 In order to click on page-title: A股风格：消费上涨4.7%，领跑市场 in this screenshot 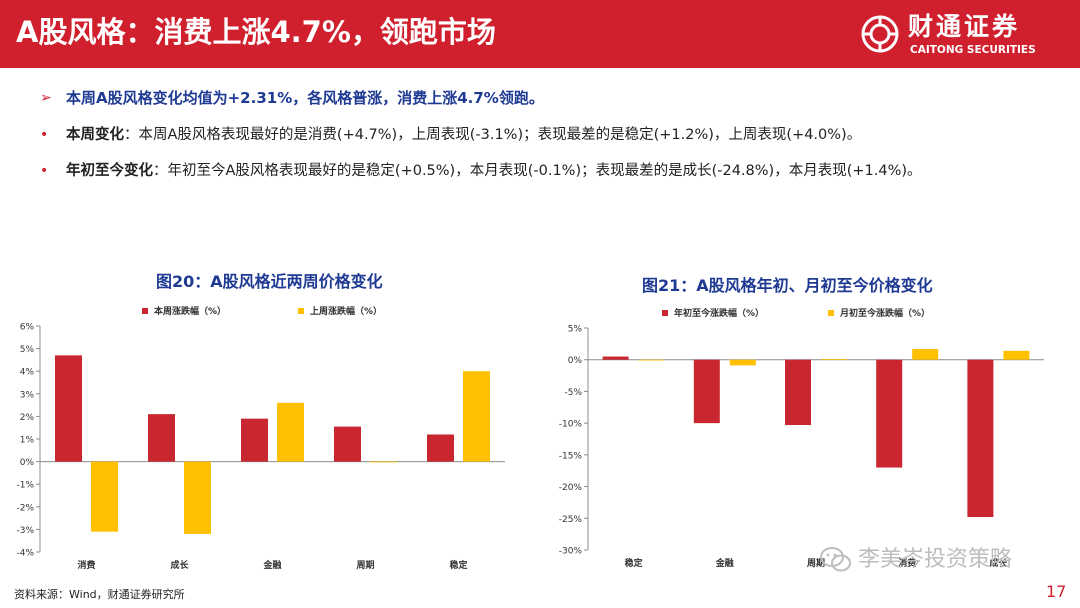, I will do `click(256, 32)`.